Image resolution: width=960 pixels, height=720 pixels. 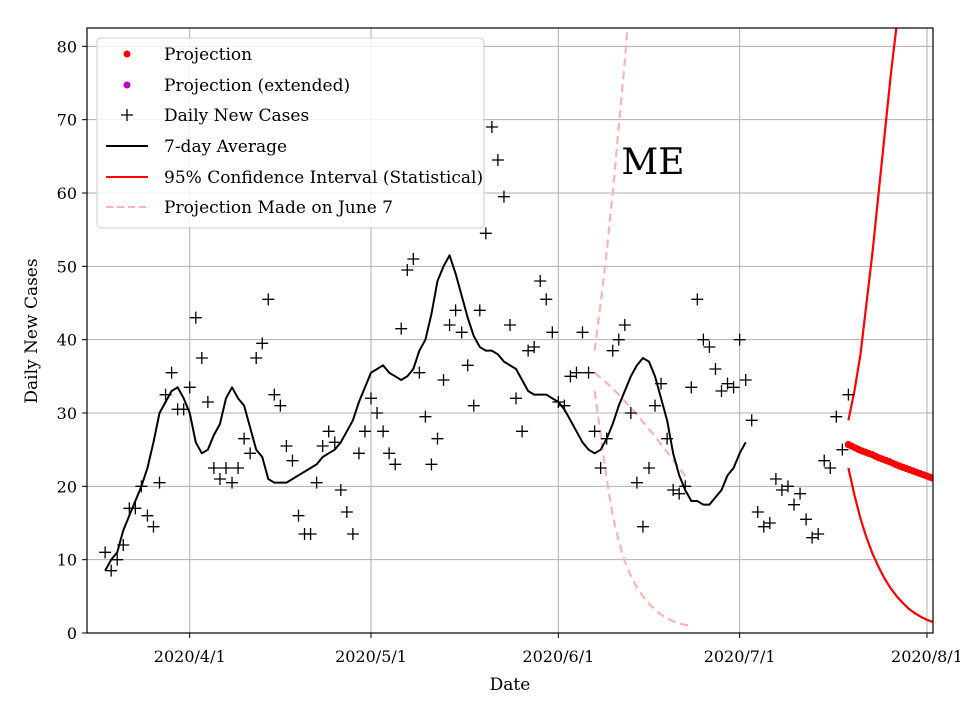 I want to click on y-tick-label: 70, so click(x=67, y=120).